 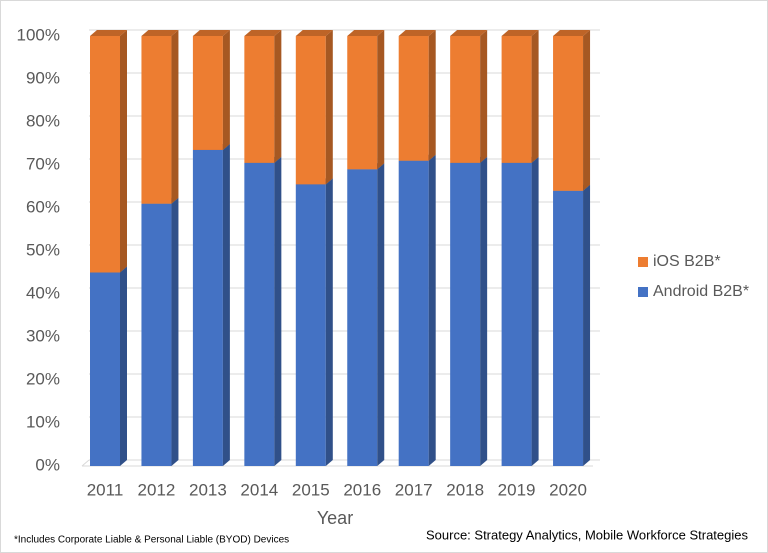 I want to click on x-axis-label: Year, so click(x=335, y=518).